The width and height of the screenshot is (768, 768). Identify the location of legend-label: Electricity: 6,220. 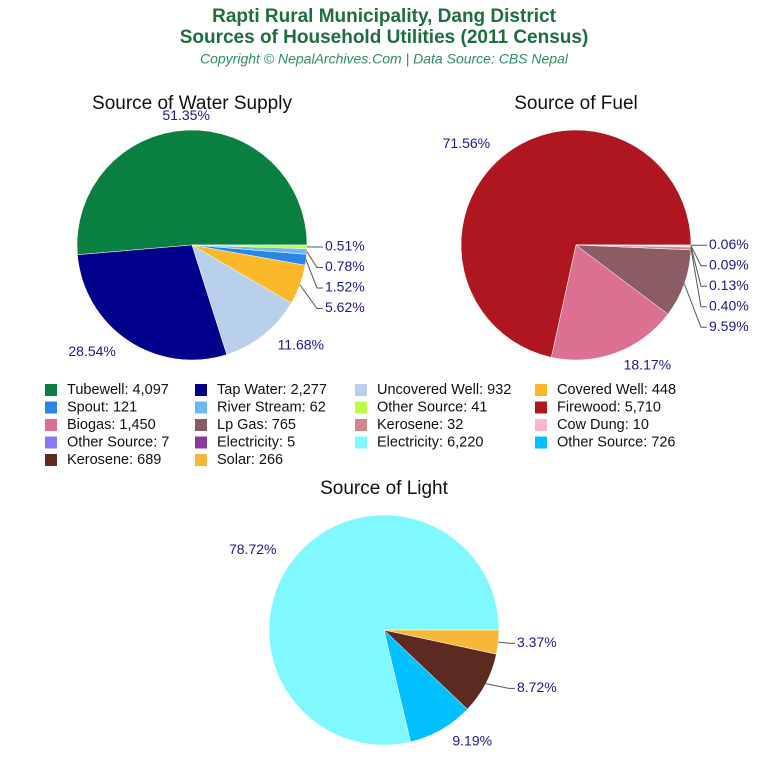
(430, 442).